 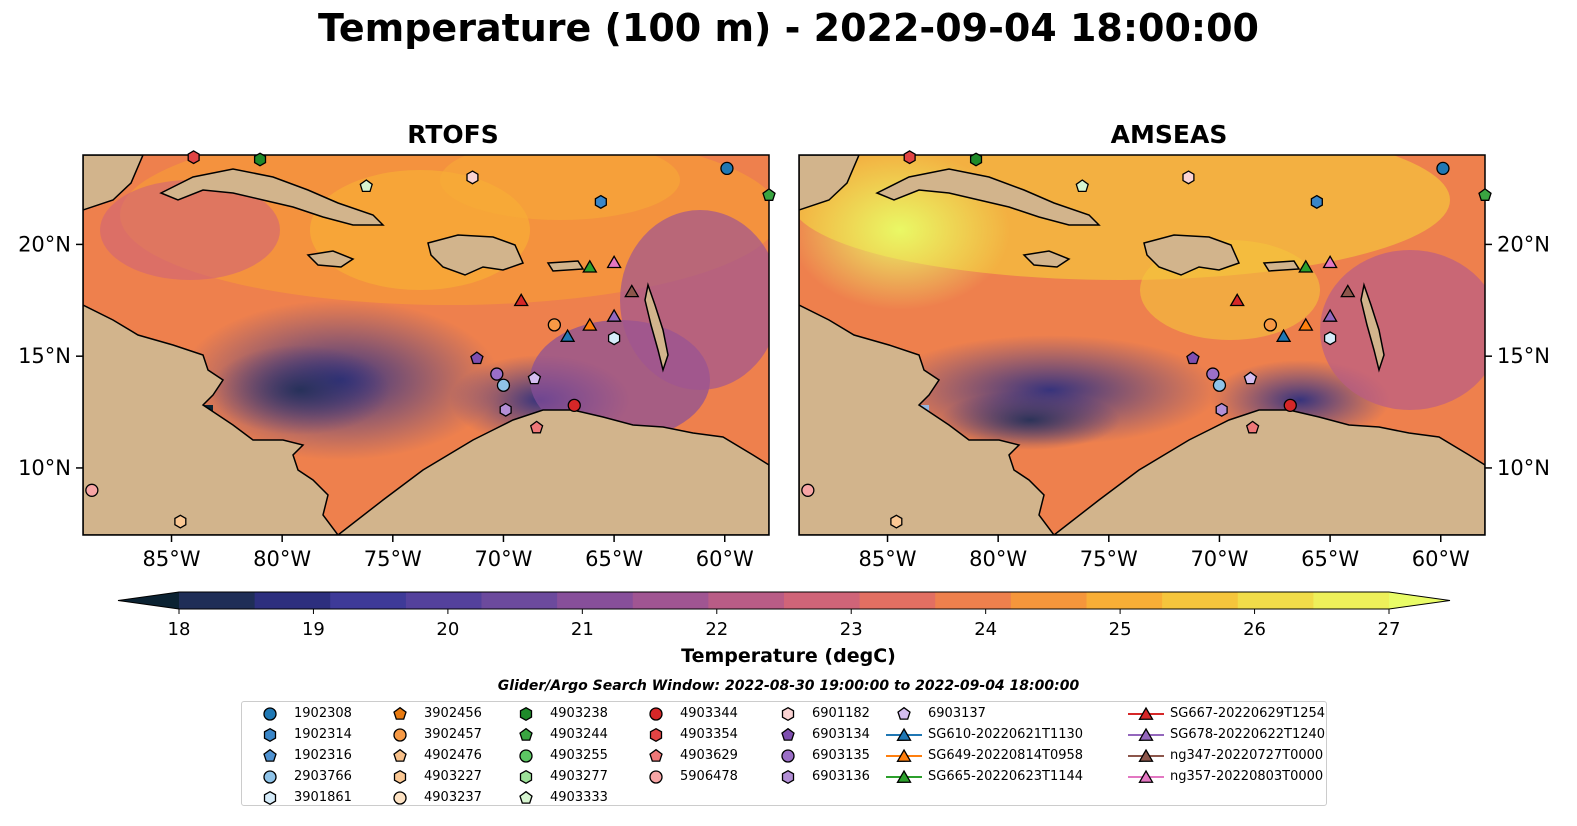 I want to click on colorbar-tick-label: 19, so click(x=313, y=629).